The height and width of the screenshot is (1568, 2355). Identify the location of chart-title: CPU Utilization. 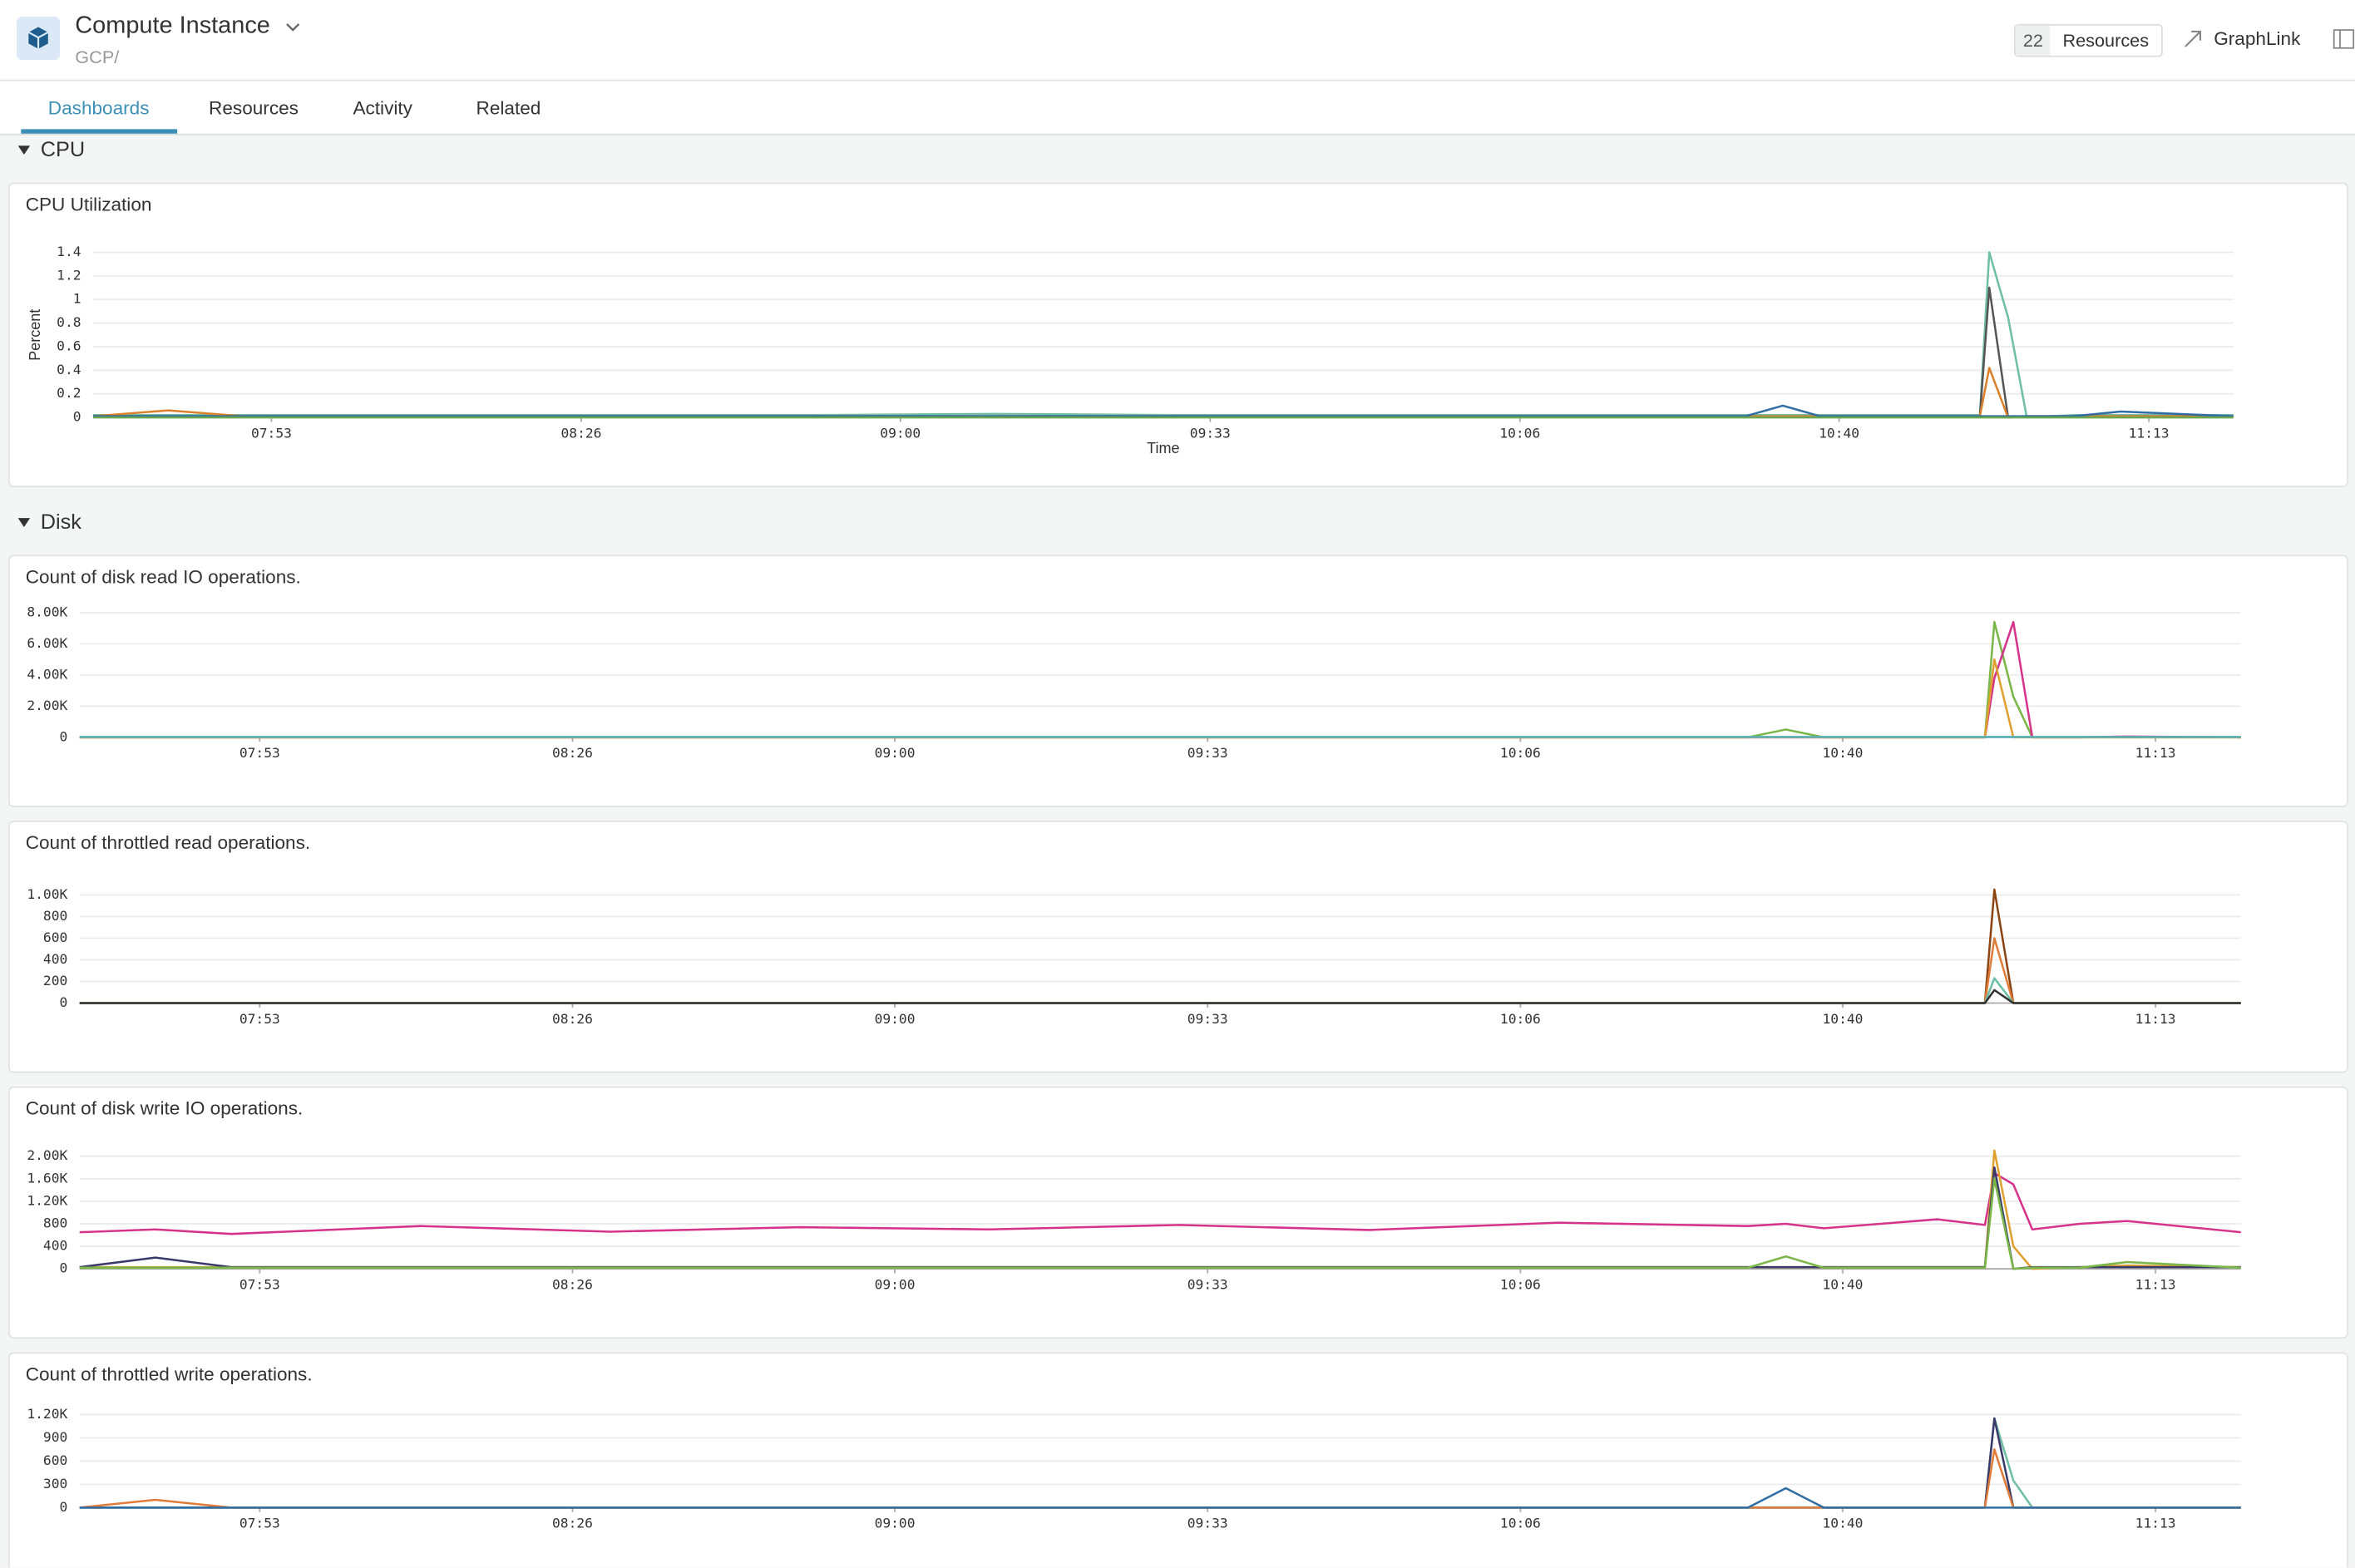
(89, 204).